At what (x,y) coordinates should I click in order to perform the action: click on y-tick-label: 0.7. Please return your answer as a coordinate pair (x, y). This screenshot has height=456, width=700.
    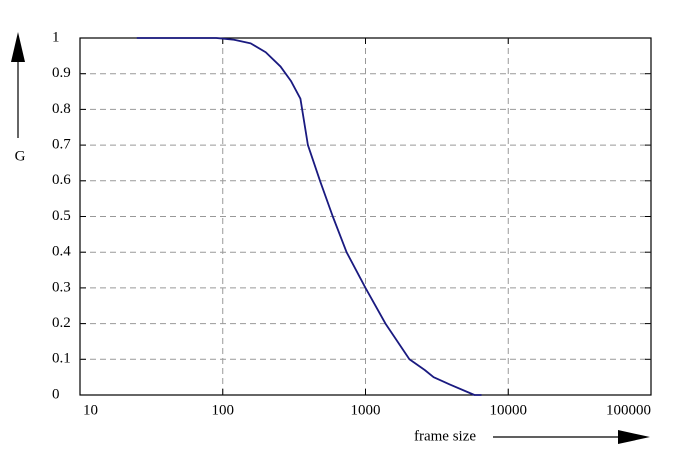
    Looking at the image, I should click on (61, 145).